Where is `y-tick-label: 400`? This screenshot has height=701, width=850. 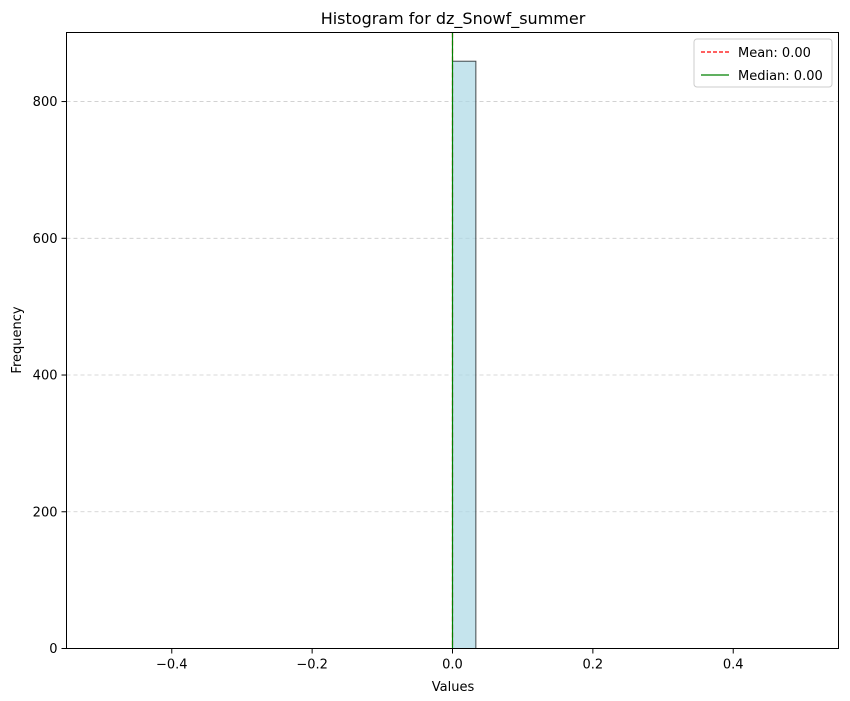
y-tick-label: 400 is located at coordinates (45, 376).